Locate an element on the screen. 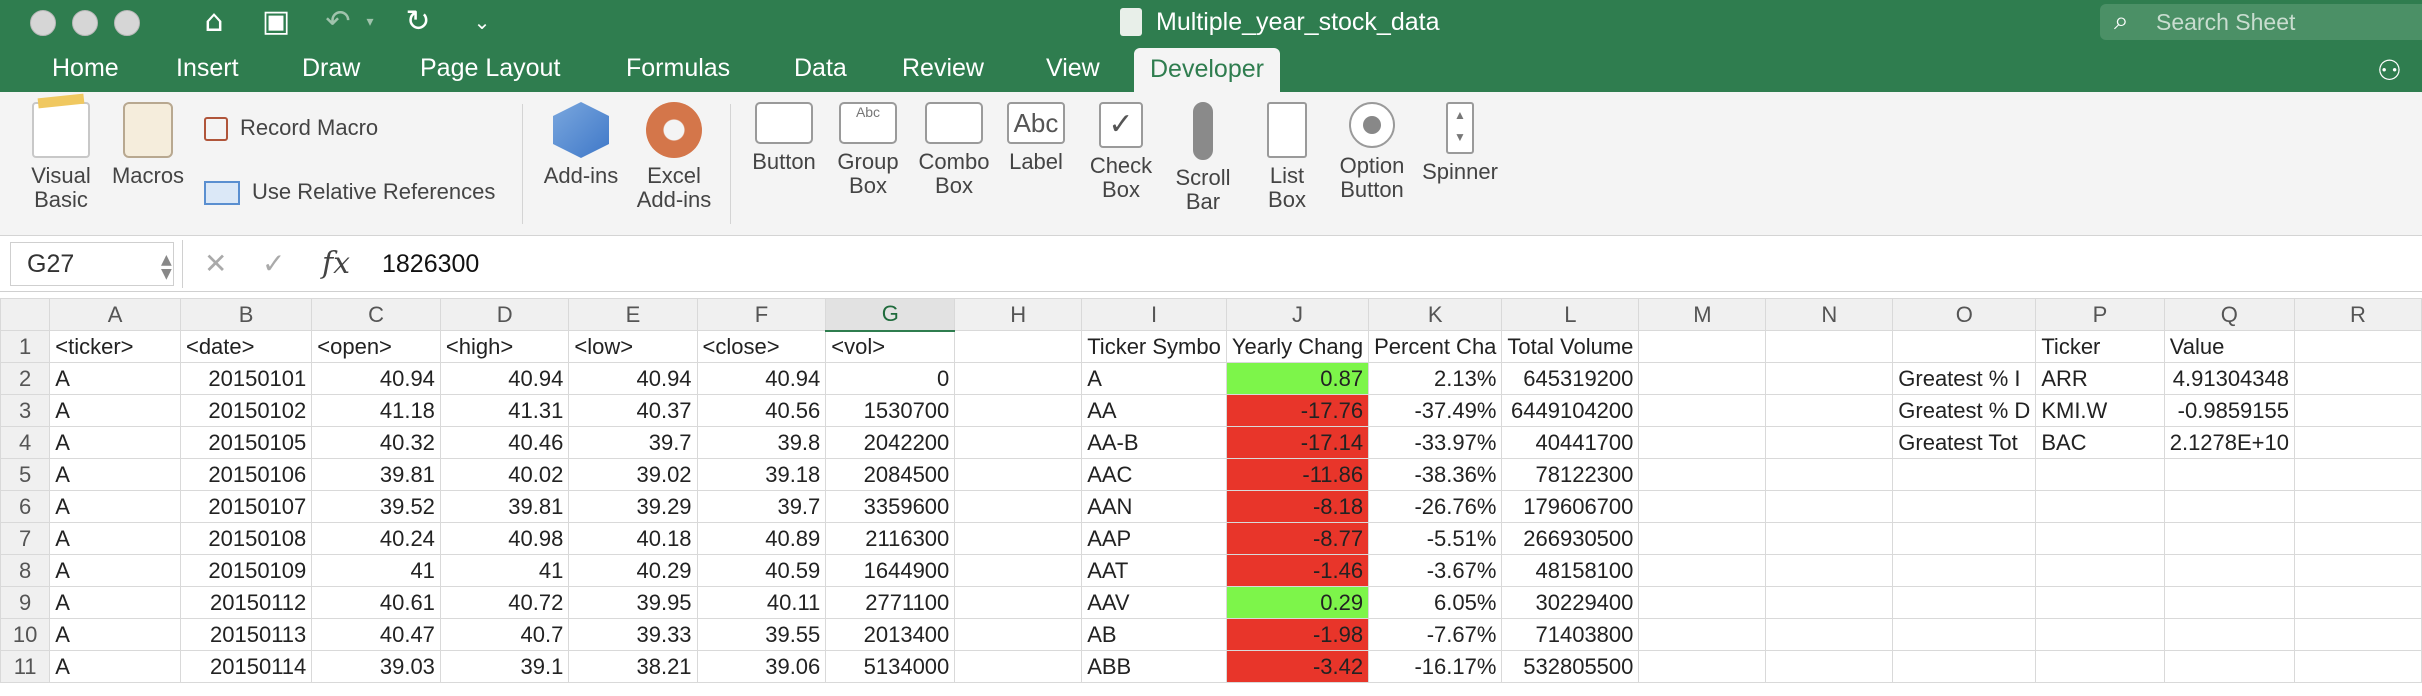 Image resolution: width=2422 pixels, height=696 pixels. cell-o2: Greatest % I is located at coordinates (1964, 378).